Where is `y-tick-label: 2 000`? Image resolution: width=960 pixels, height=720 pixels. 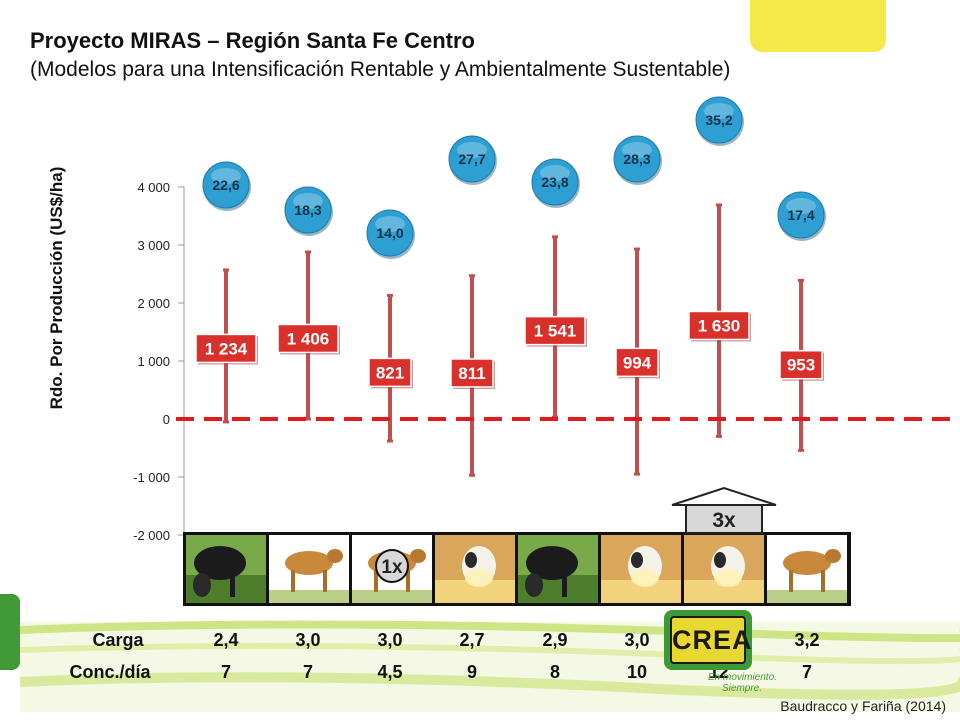
y-tick-label: 2 000 is located at coordinates (153, 303).